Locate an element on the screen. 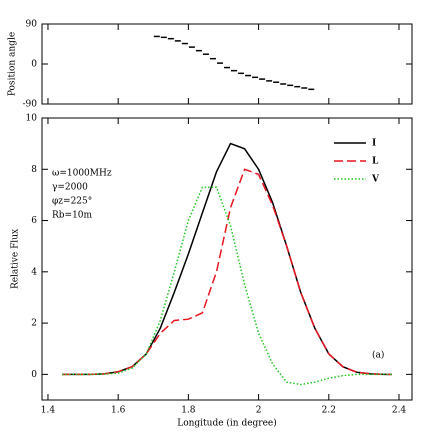 The width and height of the screenshot is (436, 436). legend-label: I is located at coordinates (374, 144).